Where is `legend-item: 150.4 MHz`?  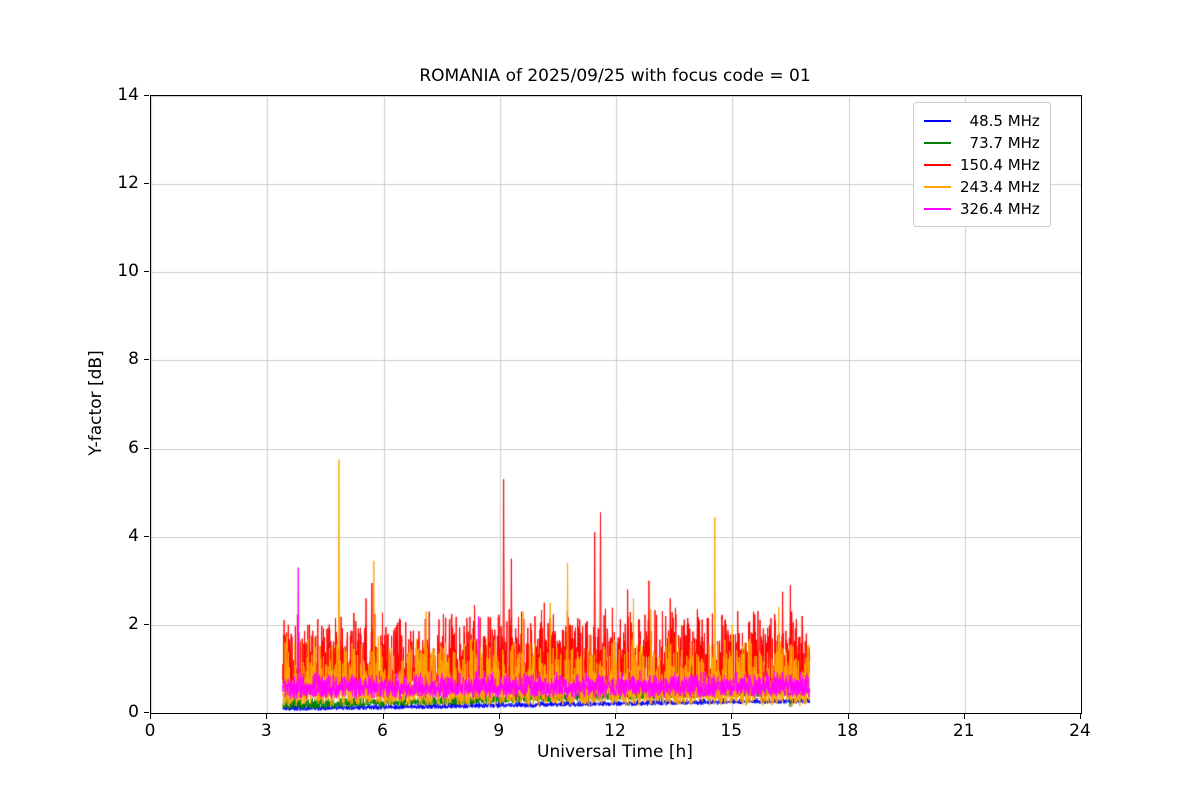
legend-item: 150.4 MHz is located at coordinates (982, 164).